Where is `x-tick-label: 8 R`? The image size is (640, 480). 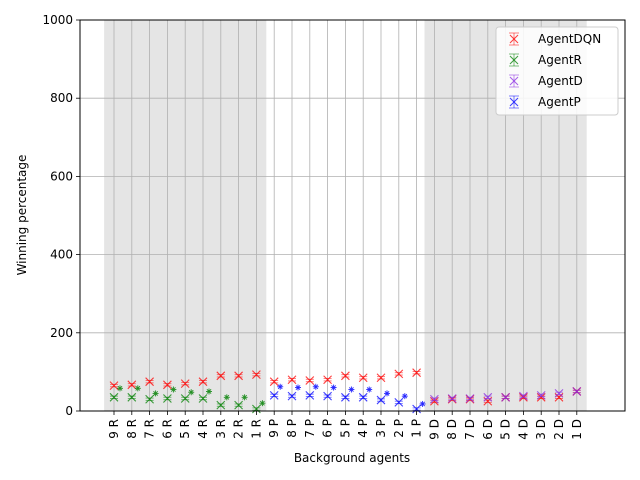
x-tick-label: 8 R is located at coordinates (132, 429).